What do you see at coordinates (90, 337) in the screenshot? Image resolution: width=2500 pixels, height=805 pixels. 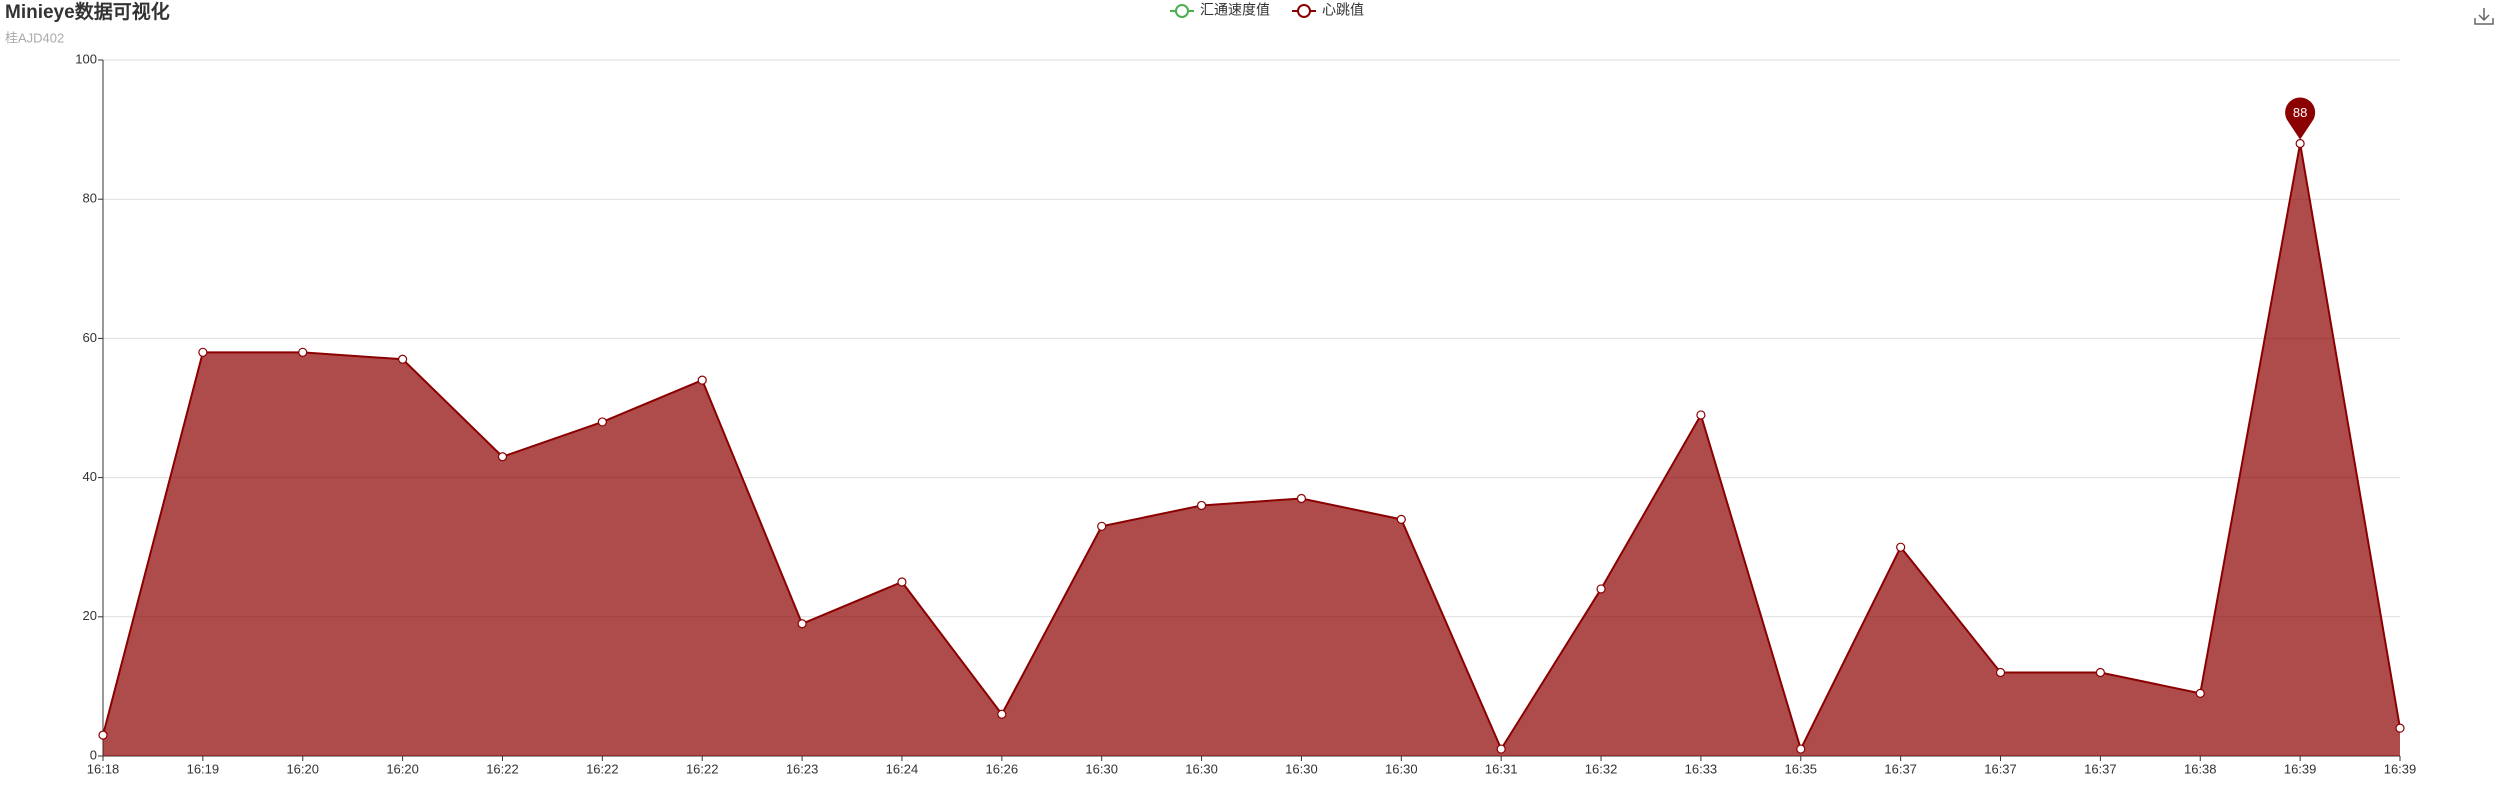 I see `y-tick-label: 60` at bounding box center [90, 337].